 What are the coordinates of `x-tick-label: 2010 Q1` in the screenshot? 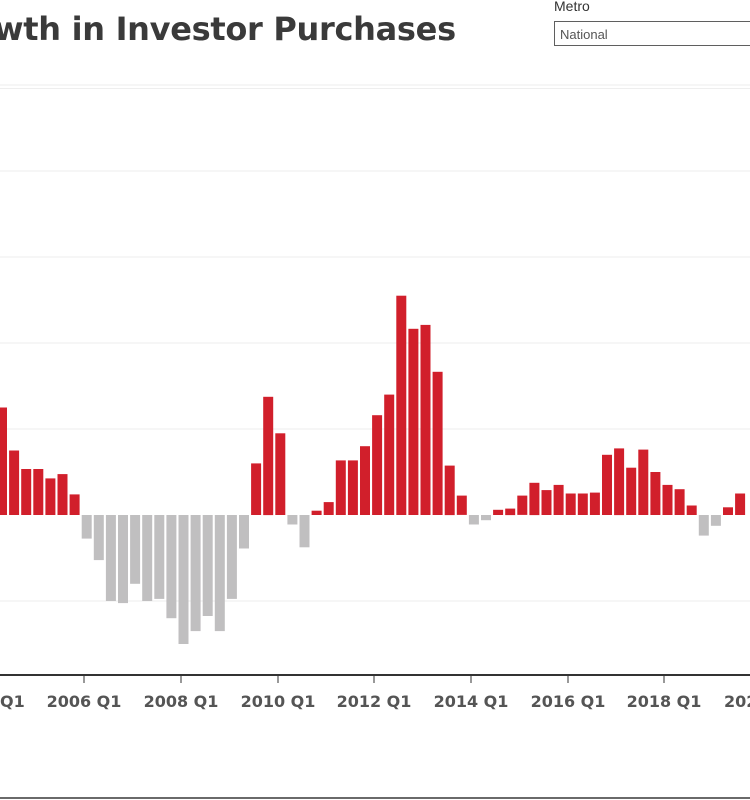 It's located at (278, 701).